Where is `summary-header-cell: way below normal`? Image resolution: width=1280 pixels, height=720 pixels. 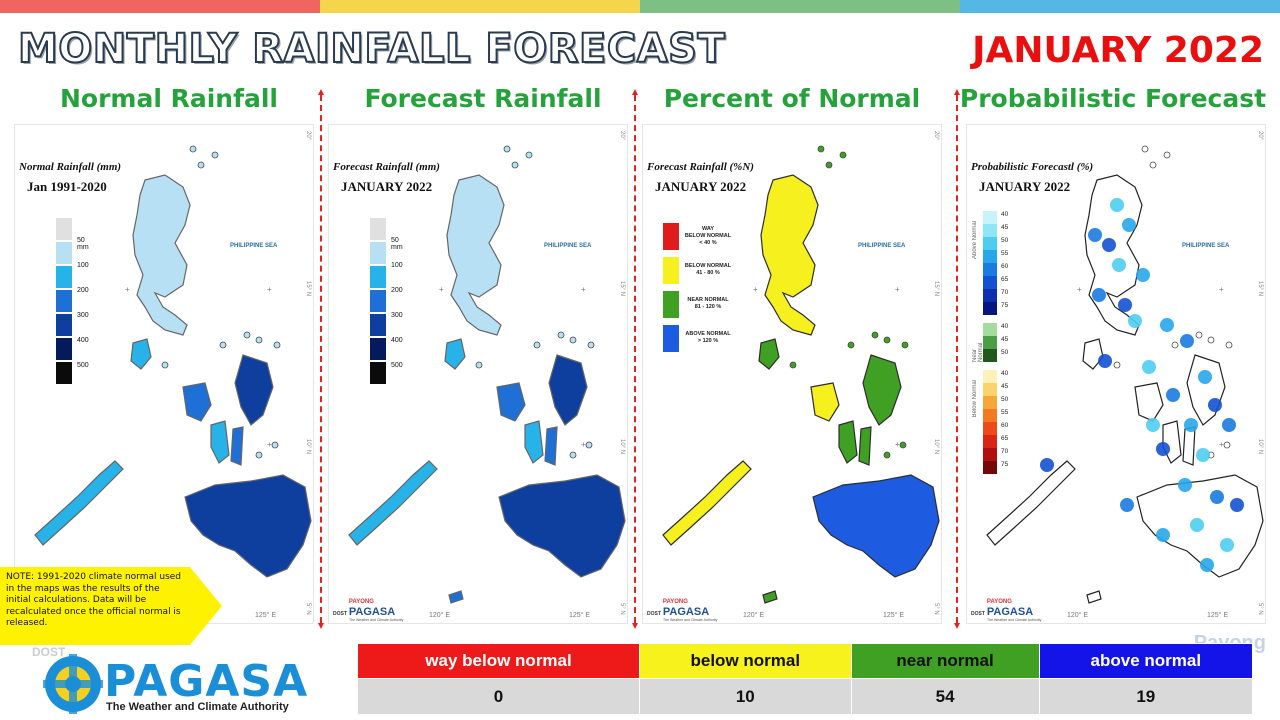
summary-header-cell: way below normal is located at coordinates (498, 661).